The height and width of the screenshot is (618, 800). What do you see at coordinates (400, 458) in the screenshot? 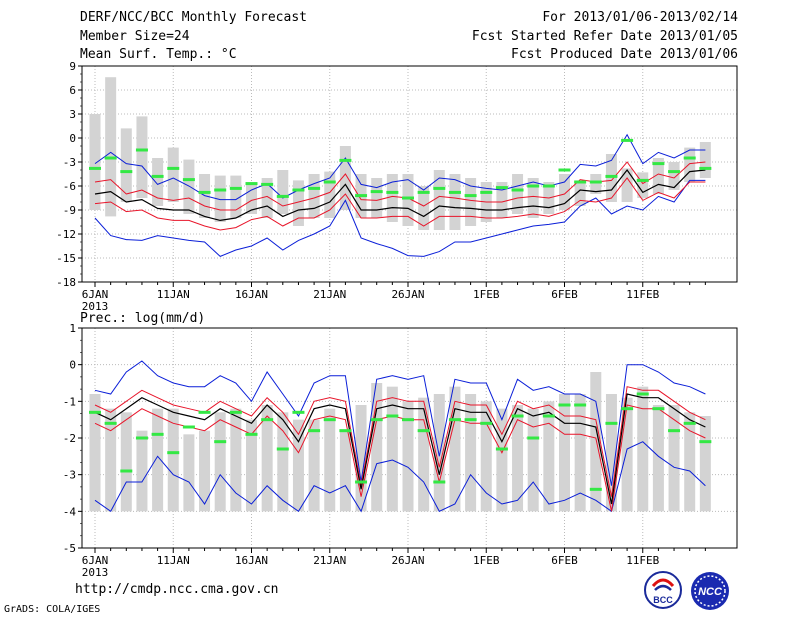
I see `prec-q25-line` at bounding box center [400, 458].